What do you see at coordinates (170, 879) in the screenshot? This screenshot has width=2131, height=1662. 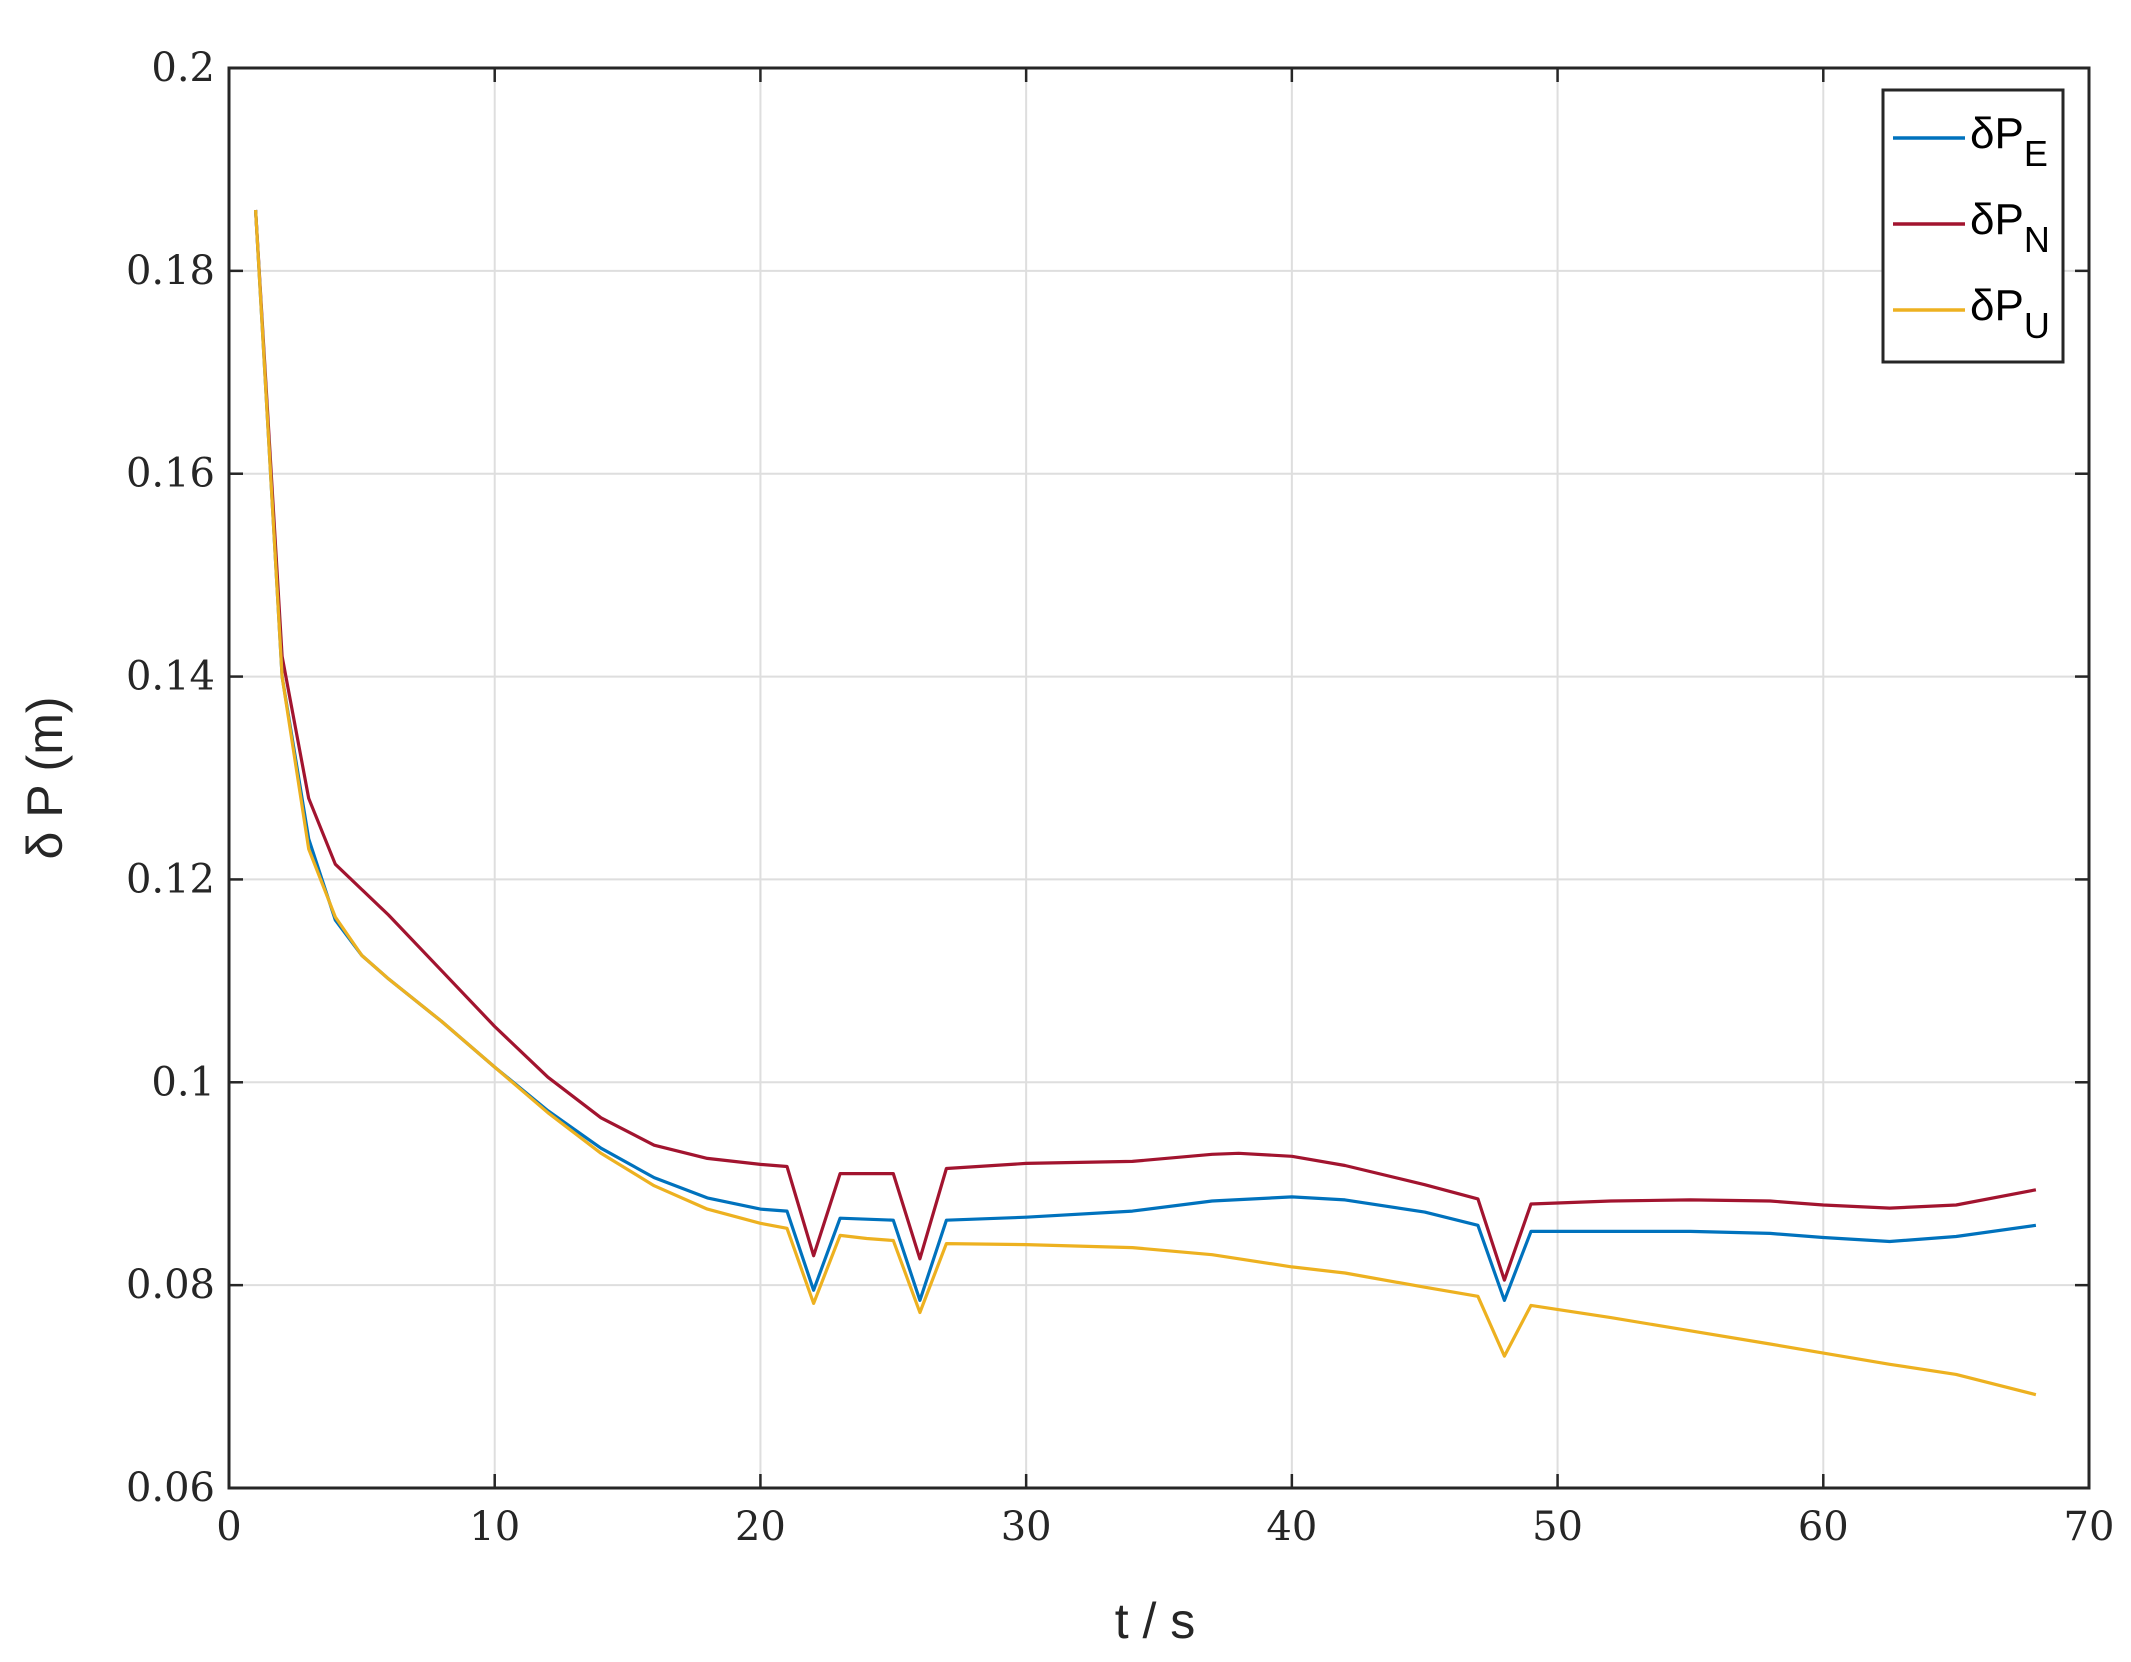 I see `y-tick-label: 0.12` at bounding box center [170, 879].